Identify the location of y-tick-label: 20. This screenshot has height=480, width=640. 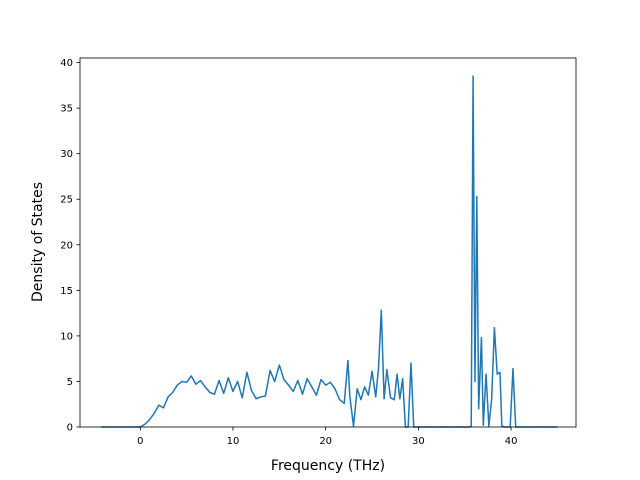
(66, 245).